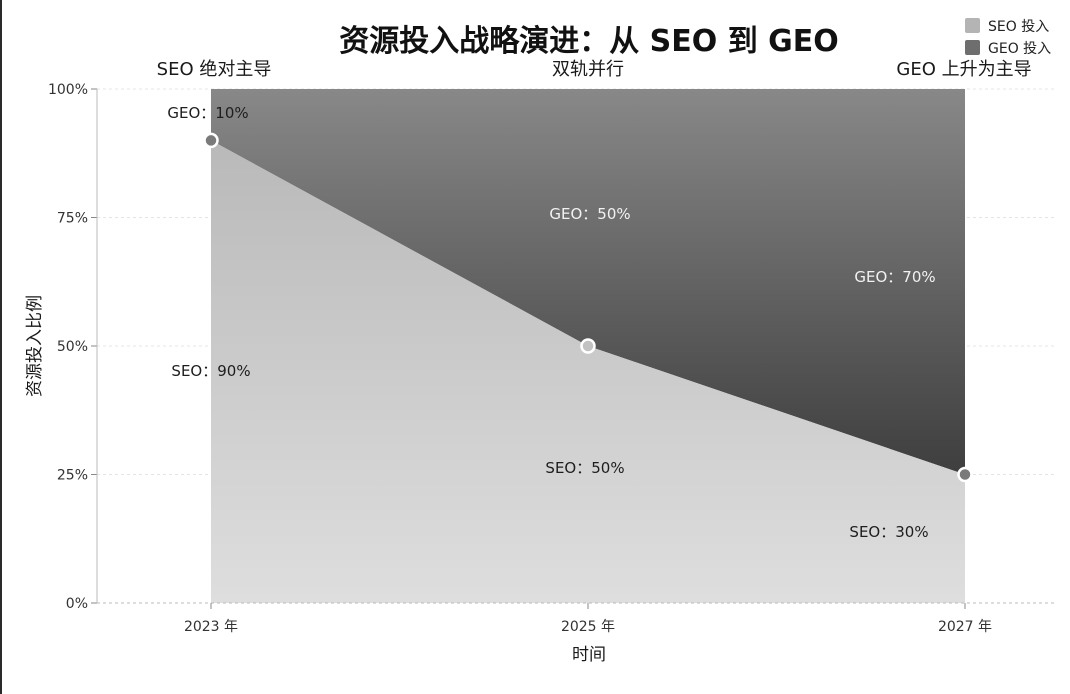  What do you see at coordinates (588, 69) in the screenshot?
I see `phase-label: 双轨并行` at bounding box center [588, 69].